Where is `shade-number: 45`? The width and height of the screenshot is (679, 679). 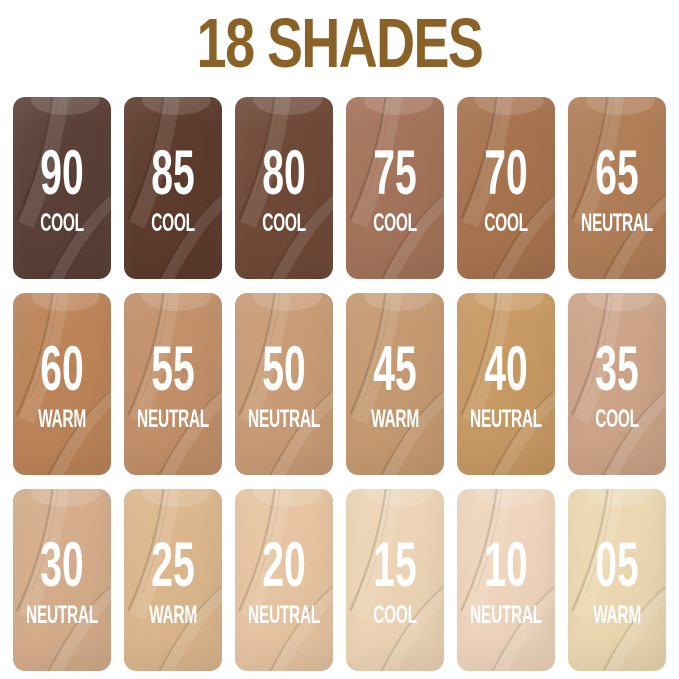 shade-number: 45 is located at coordinates (395, 369).